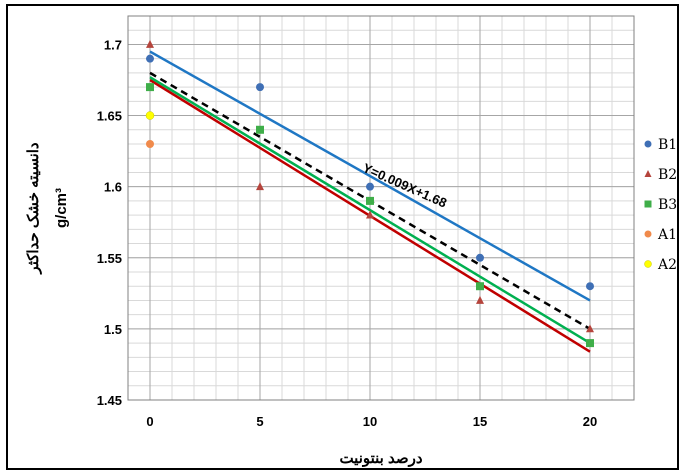  What do you see at coordinates (590, 421) in the screenshot?
I see `x-tick-label: 20` at bounding box center [590, 421].